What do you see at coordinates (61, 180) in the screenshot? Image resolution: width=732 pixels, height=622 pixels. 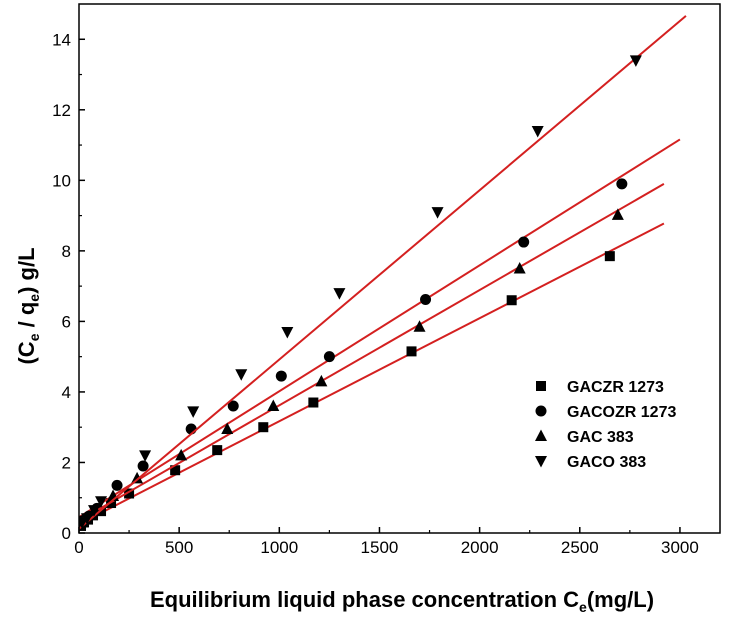 I see `y-tick-label: 10` at bounding box center [61, 180].